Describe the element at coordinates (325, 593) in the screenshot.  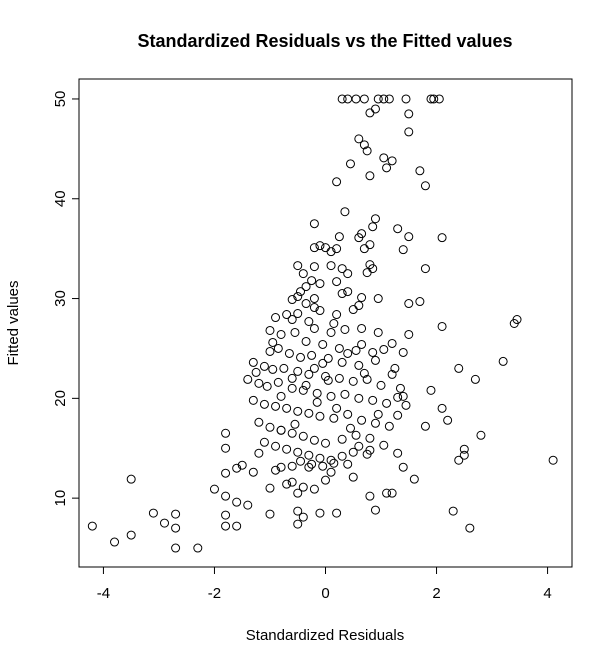
I see `x-tick-label: 0` at that location.